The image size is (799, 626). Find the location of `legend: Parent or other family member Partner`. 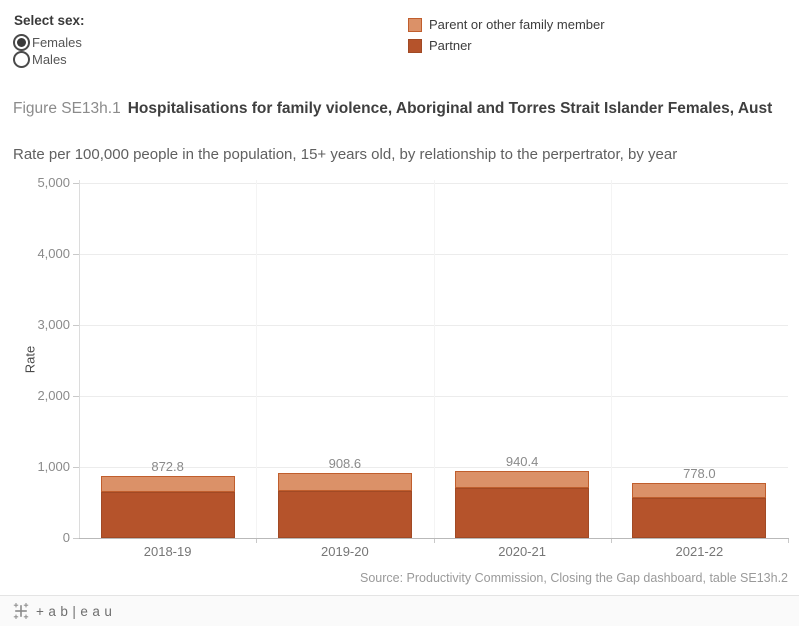

legend: Parent or other family member Partner is located at coordinates (506, 35).